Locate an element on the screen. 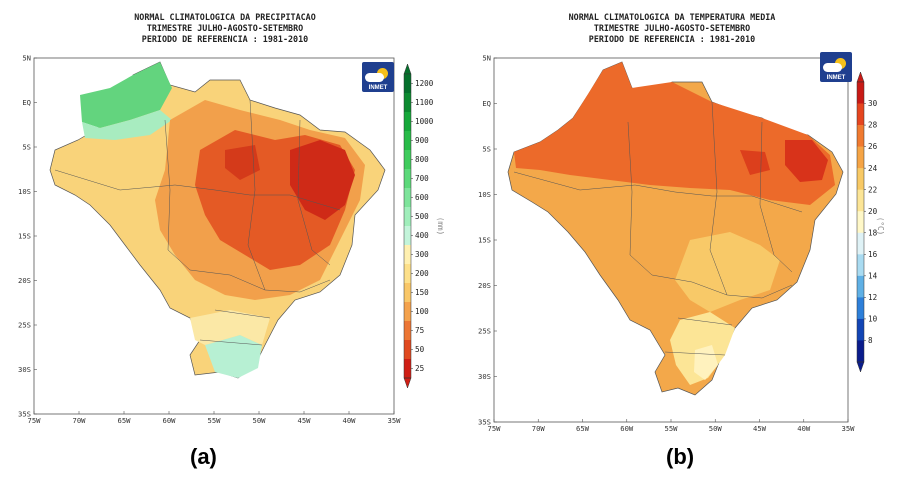 This screenshot has height=479, width=900. y-tick-label: 10S is located at coordinates (24, 191).